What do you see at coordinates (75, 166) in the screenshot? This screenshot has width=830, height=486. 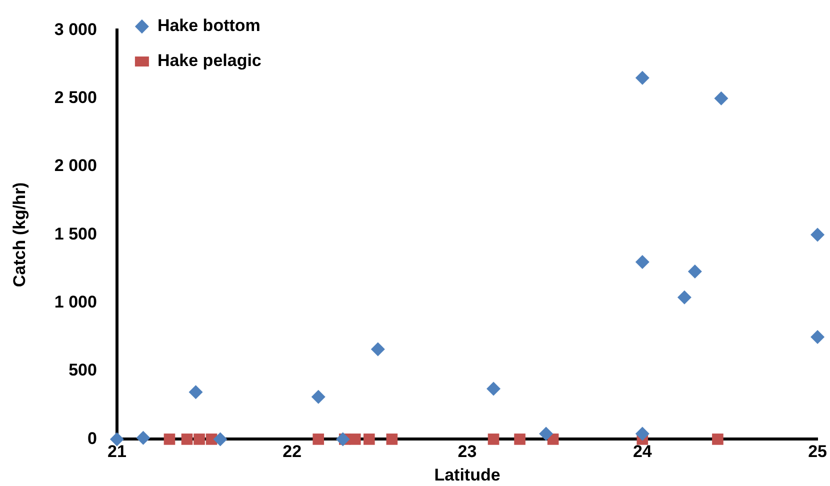 I see `y-tick-label: 2 000` at bounding box center [75, 166].